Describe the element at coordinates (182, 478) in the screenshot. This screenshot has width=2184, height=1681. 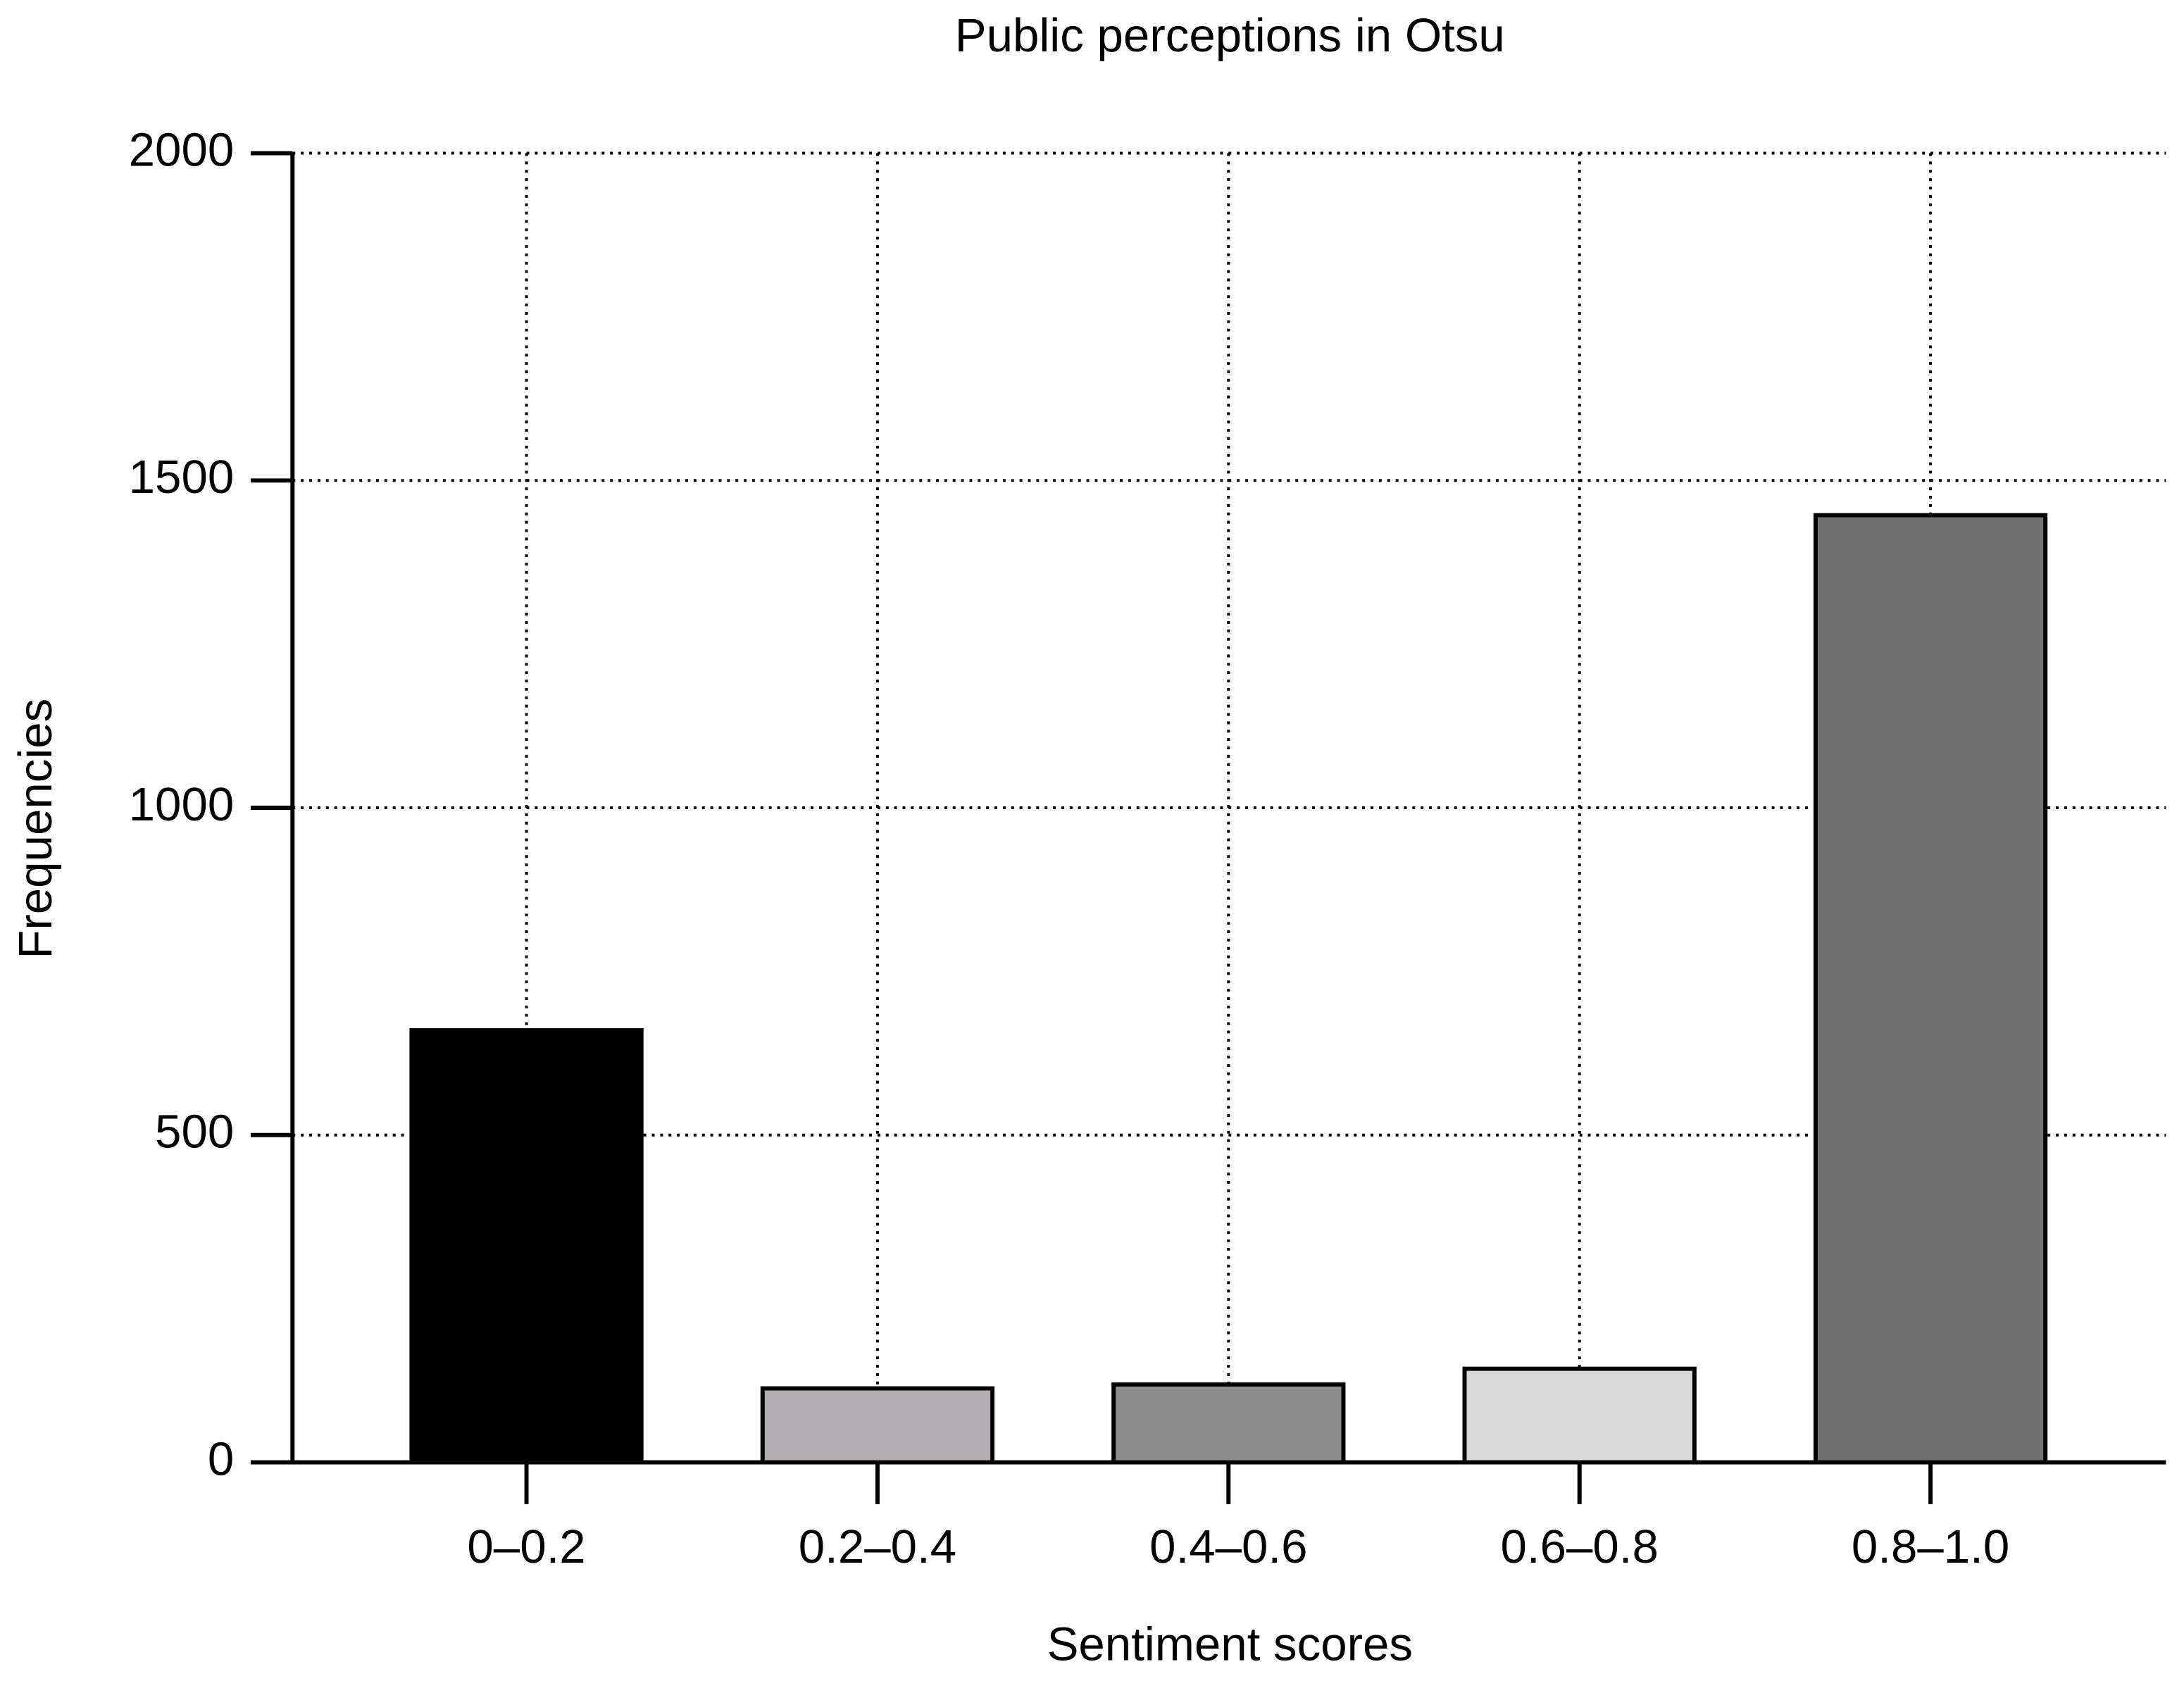
I see `y-tick-label: 1500` at that location.